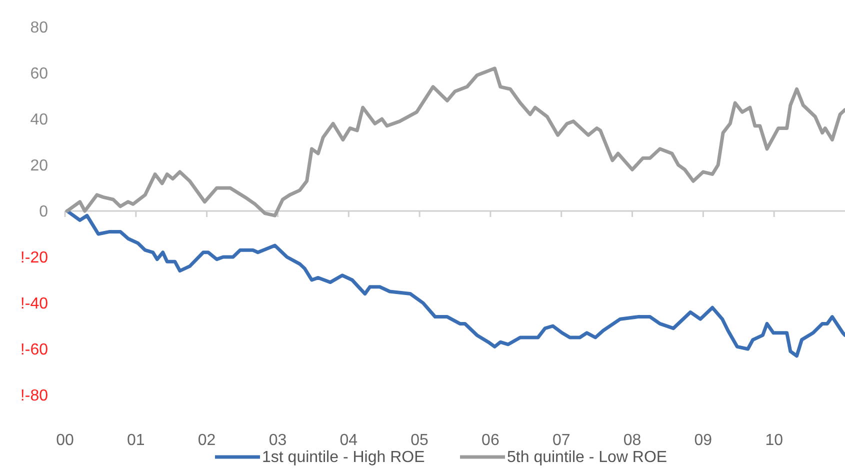 This screenshot has width=845, height=470. Describe the element at coordinates (277, 440) in the screenshot. I see `x-tick-label: 03` at that location.